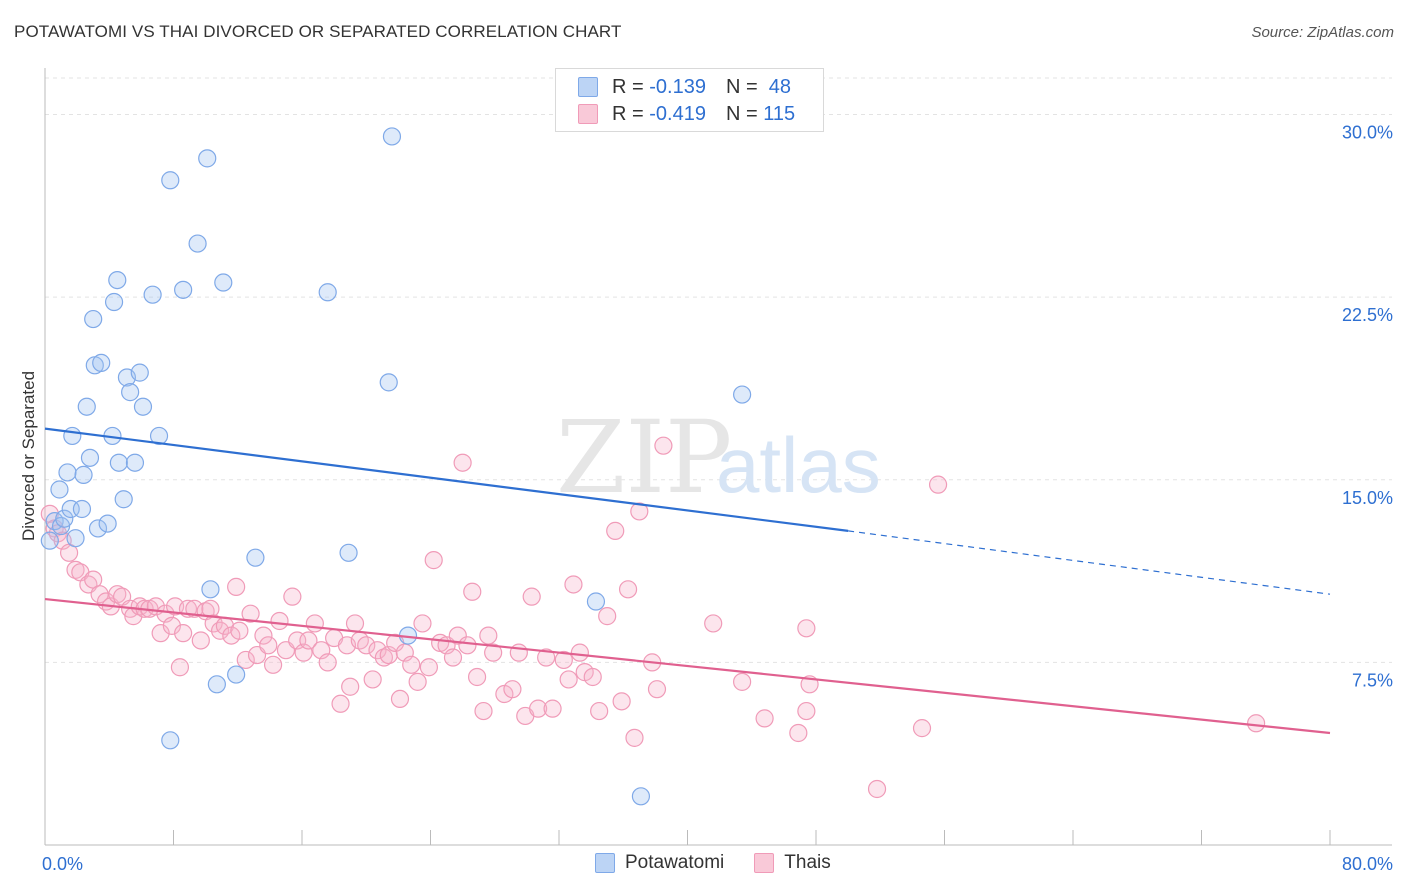 This screenshot has height=892, width=1406. I want to click on legend-r-value: -0.419, so click(677, 113).